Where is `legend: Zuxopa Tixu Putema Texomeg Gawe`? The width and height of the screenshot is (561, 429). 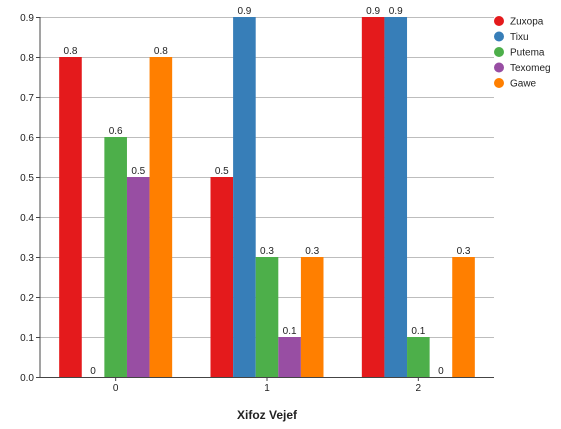
legend: Zuxopa Tixu Putema Texomeg Gawe is located at coordinates (522, 53).